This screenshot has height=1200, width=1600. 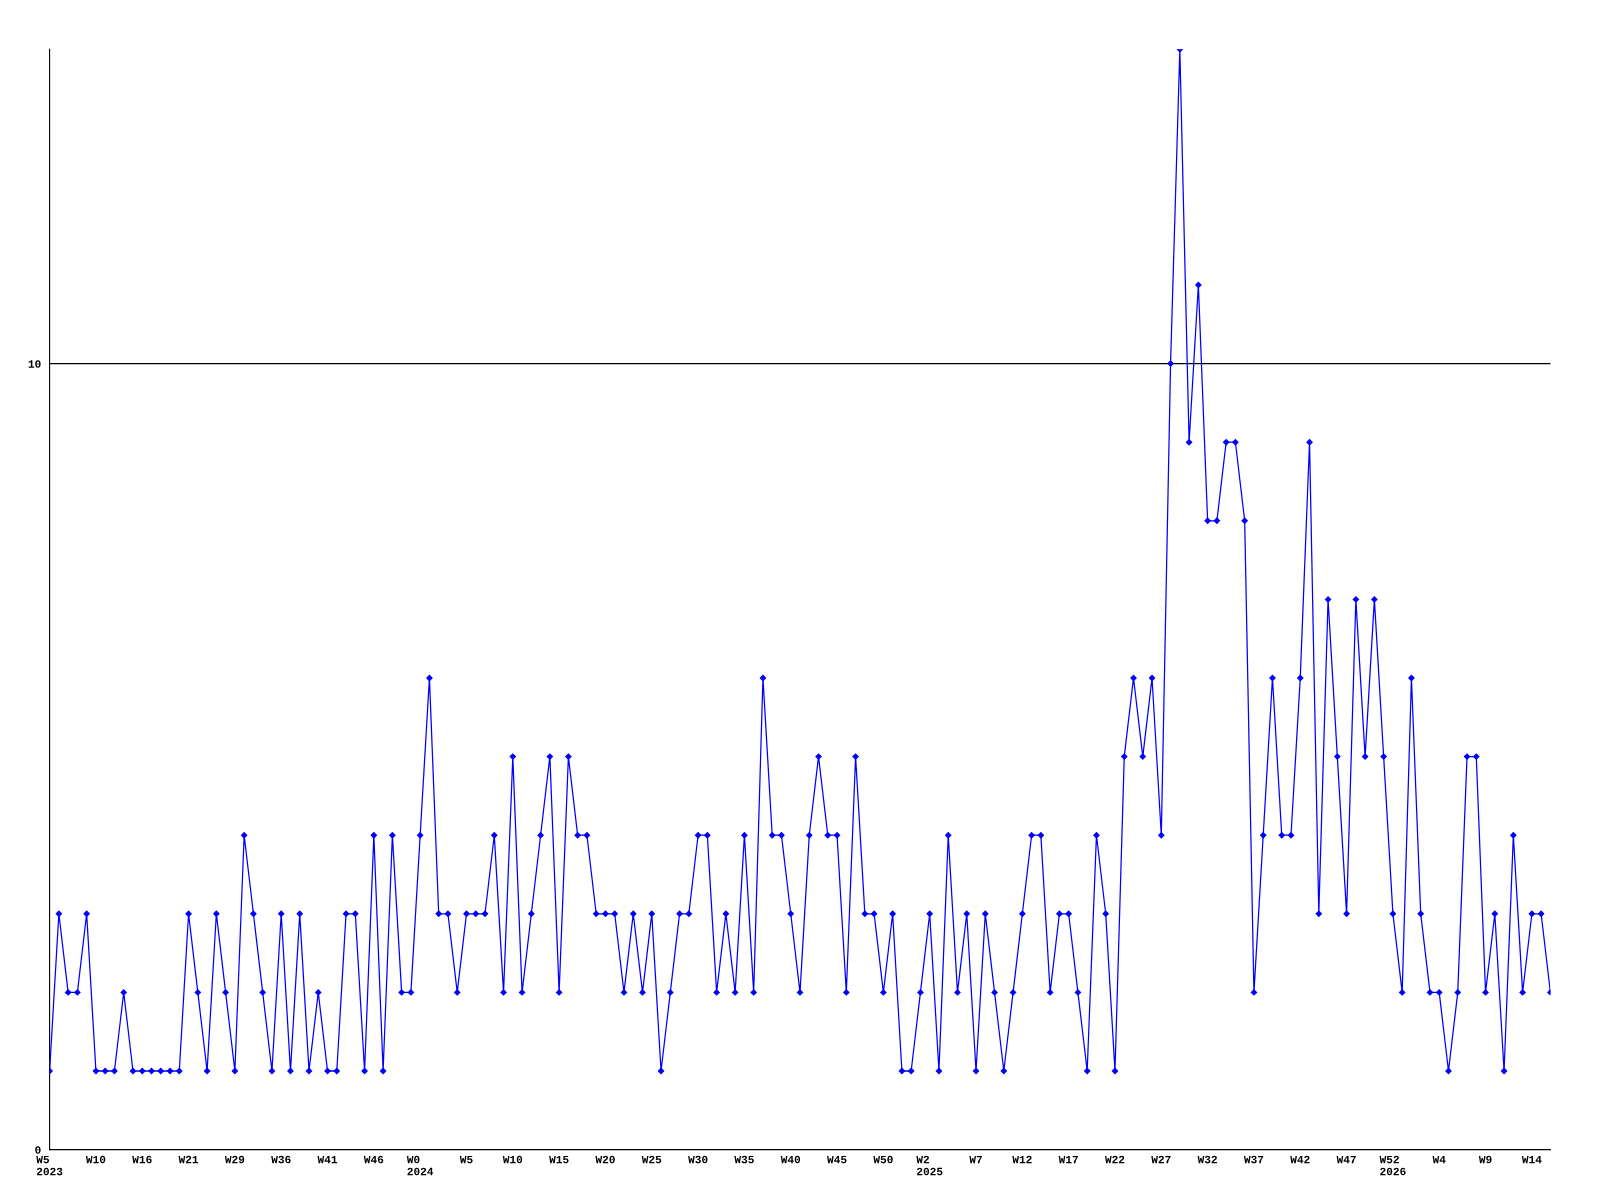 What do you see at coordinates (651, 1159) in the screenshot?
I see `x-tick-label: W25` at bounding box center [651, 1159].